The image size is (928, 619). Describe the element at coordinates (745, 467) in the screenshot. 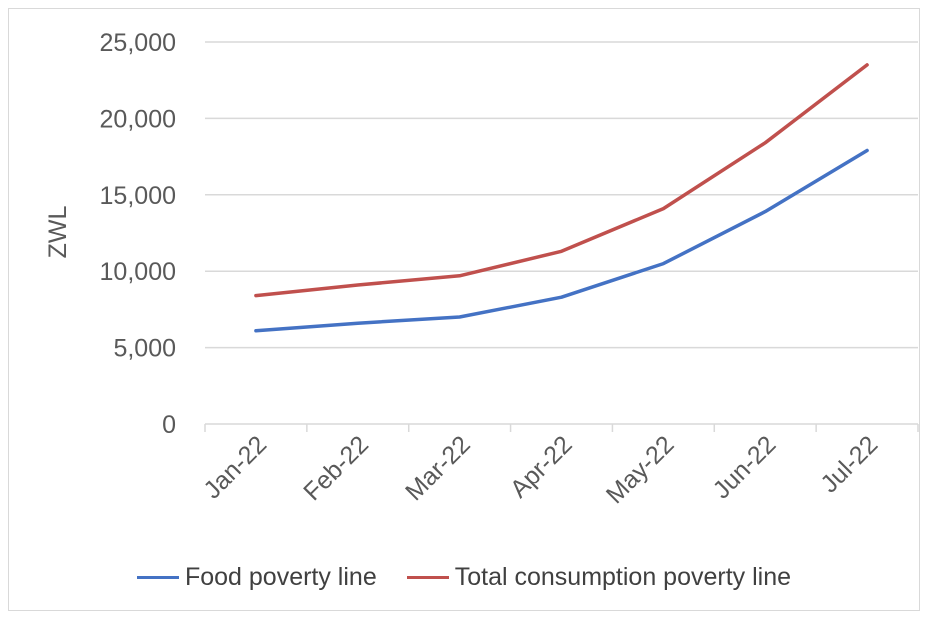

I see `x-tick-label: Jun-22` at that location.